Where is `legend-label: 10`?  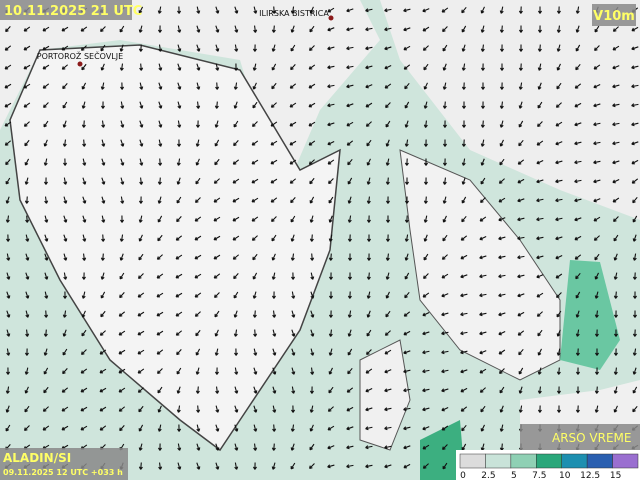 legend-label: 10 is located at coordinates (565, 475).